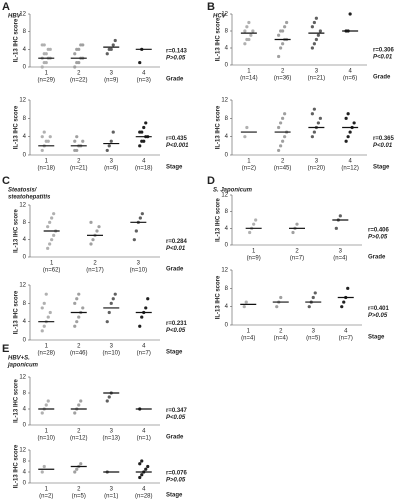 This screenshot has width=410, height=500. What do you see at coordinates (174, 353) in the screenshot?
I see `x-axis-label: Stage` at bounding box center [174, 353].